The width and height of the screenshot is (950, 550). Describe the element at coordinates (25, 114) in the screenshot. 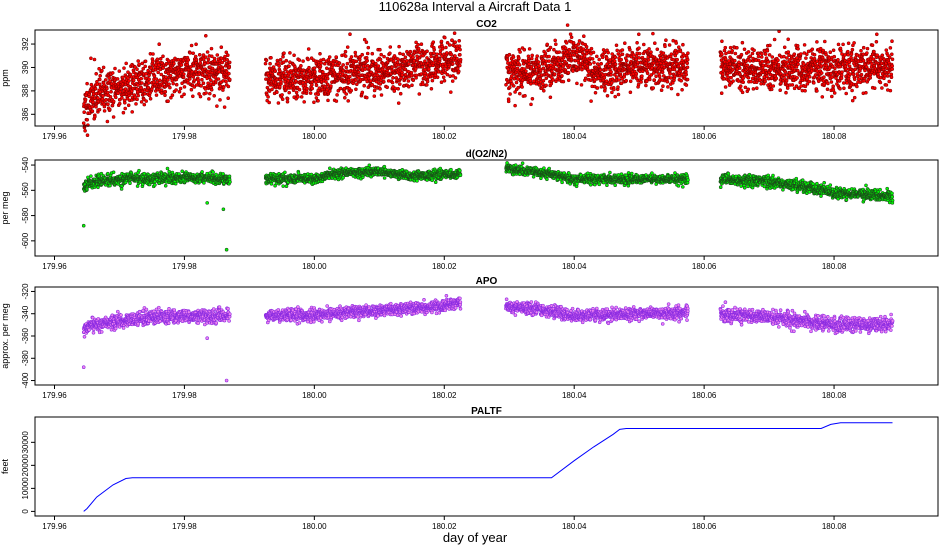

I see `y-tick-label: 386` at that location.